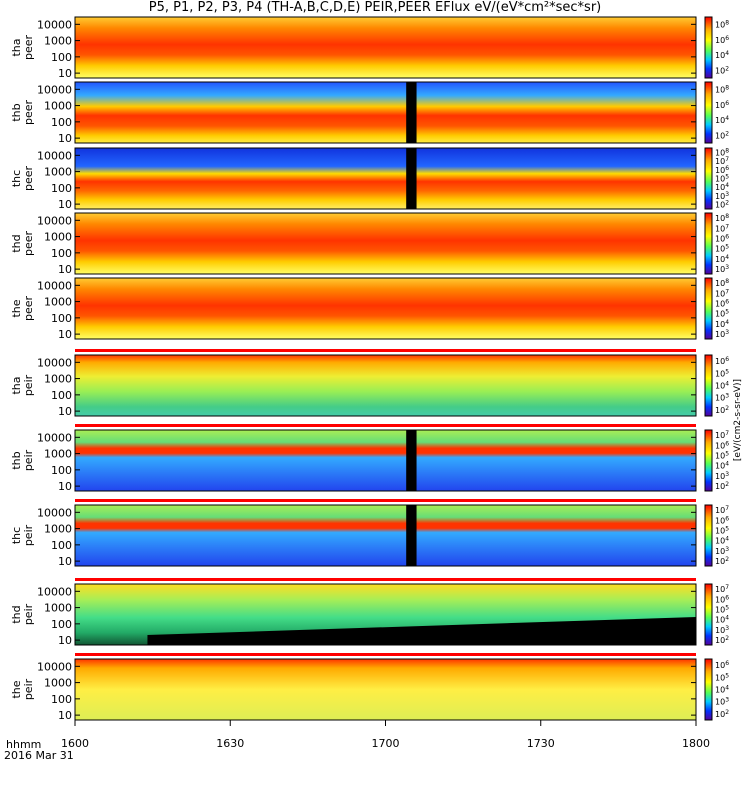 The height and width of the screenshot is (800, 750). I want to click on panel-ylabel: thb, so click(16, 460).